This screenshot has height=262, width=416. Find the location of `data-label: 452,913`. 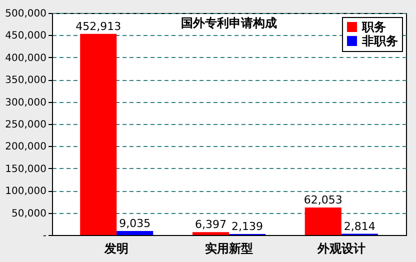

data-label: 452,913 is located at coordinates (99, 26).